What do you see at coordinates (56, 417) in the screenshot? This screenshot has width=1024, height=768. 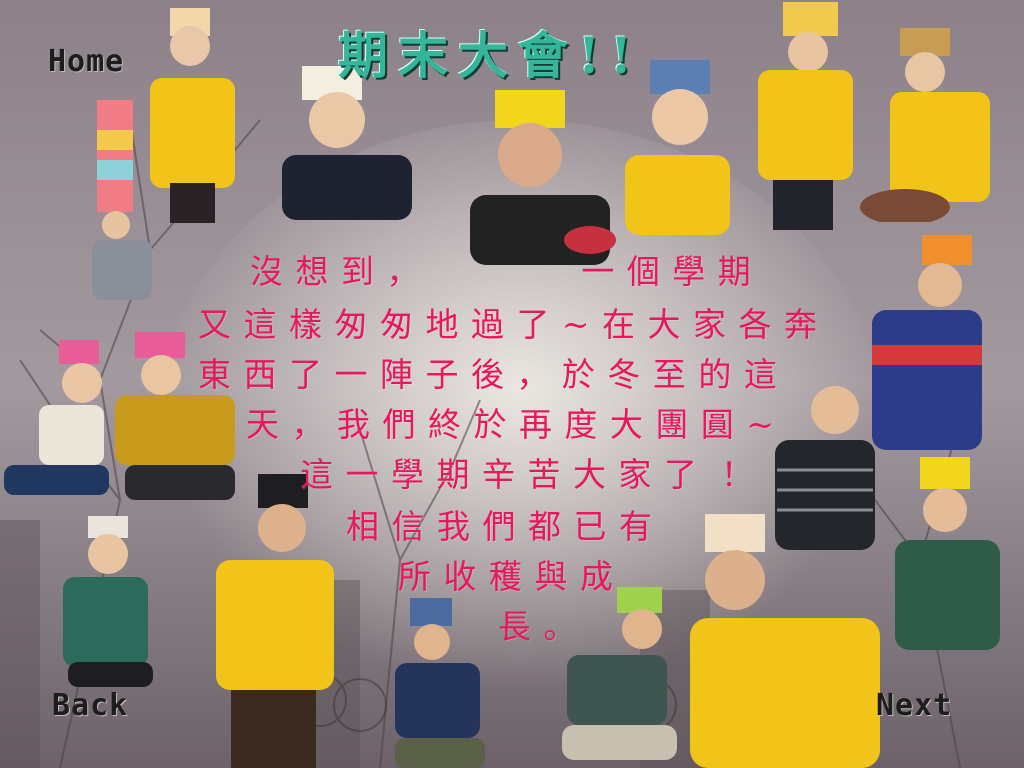 I see `person-pink-hat-girl` at bounding box center [56, 417].